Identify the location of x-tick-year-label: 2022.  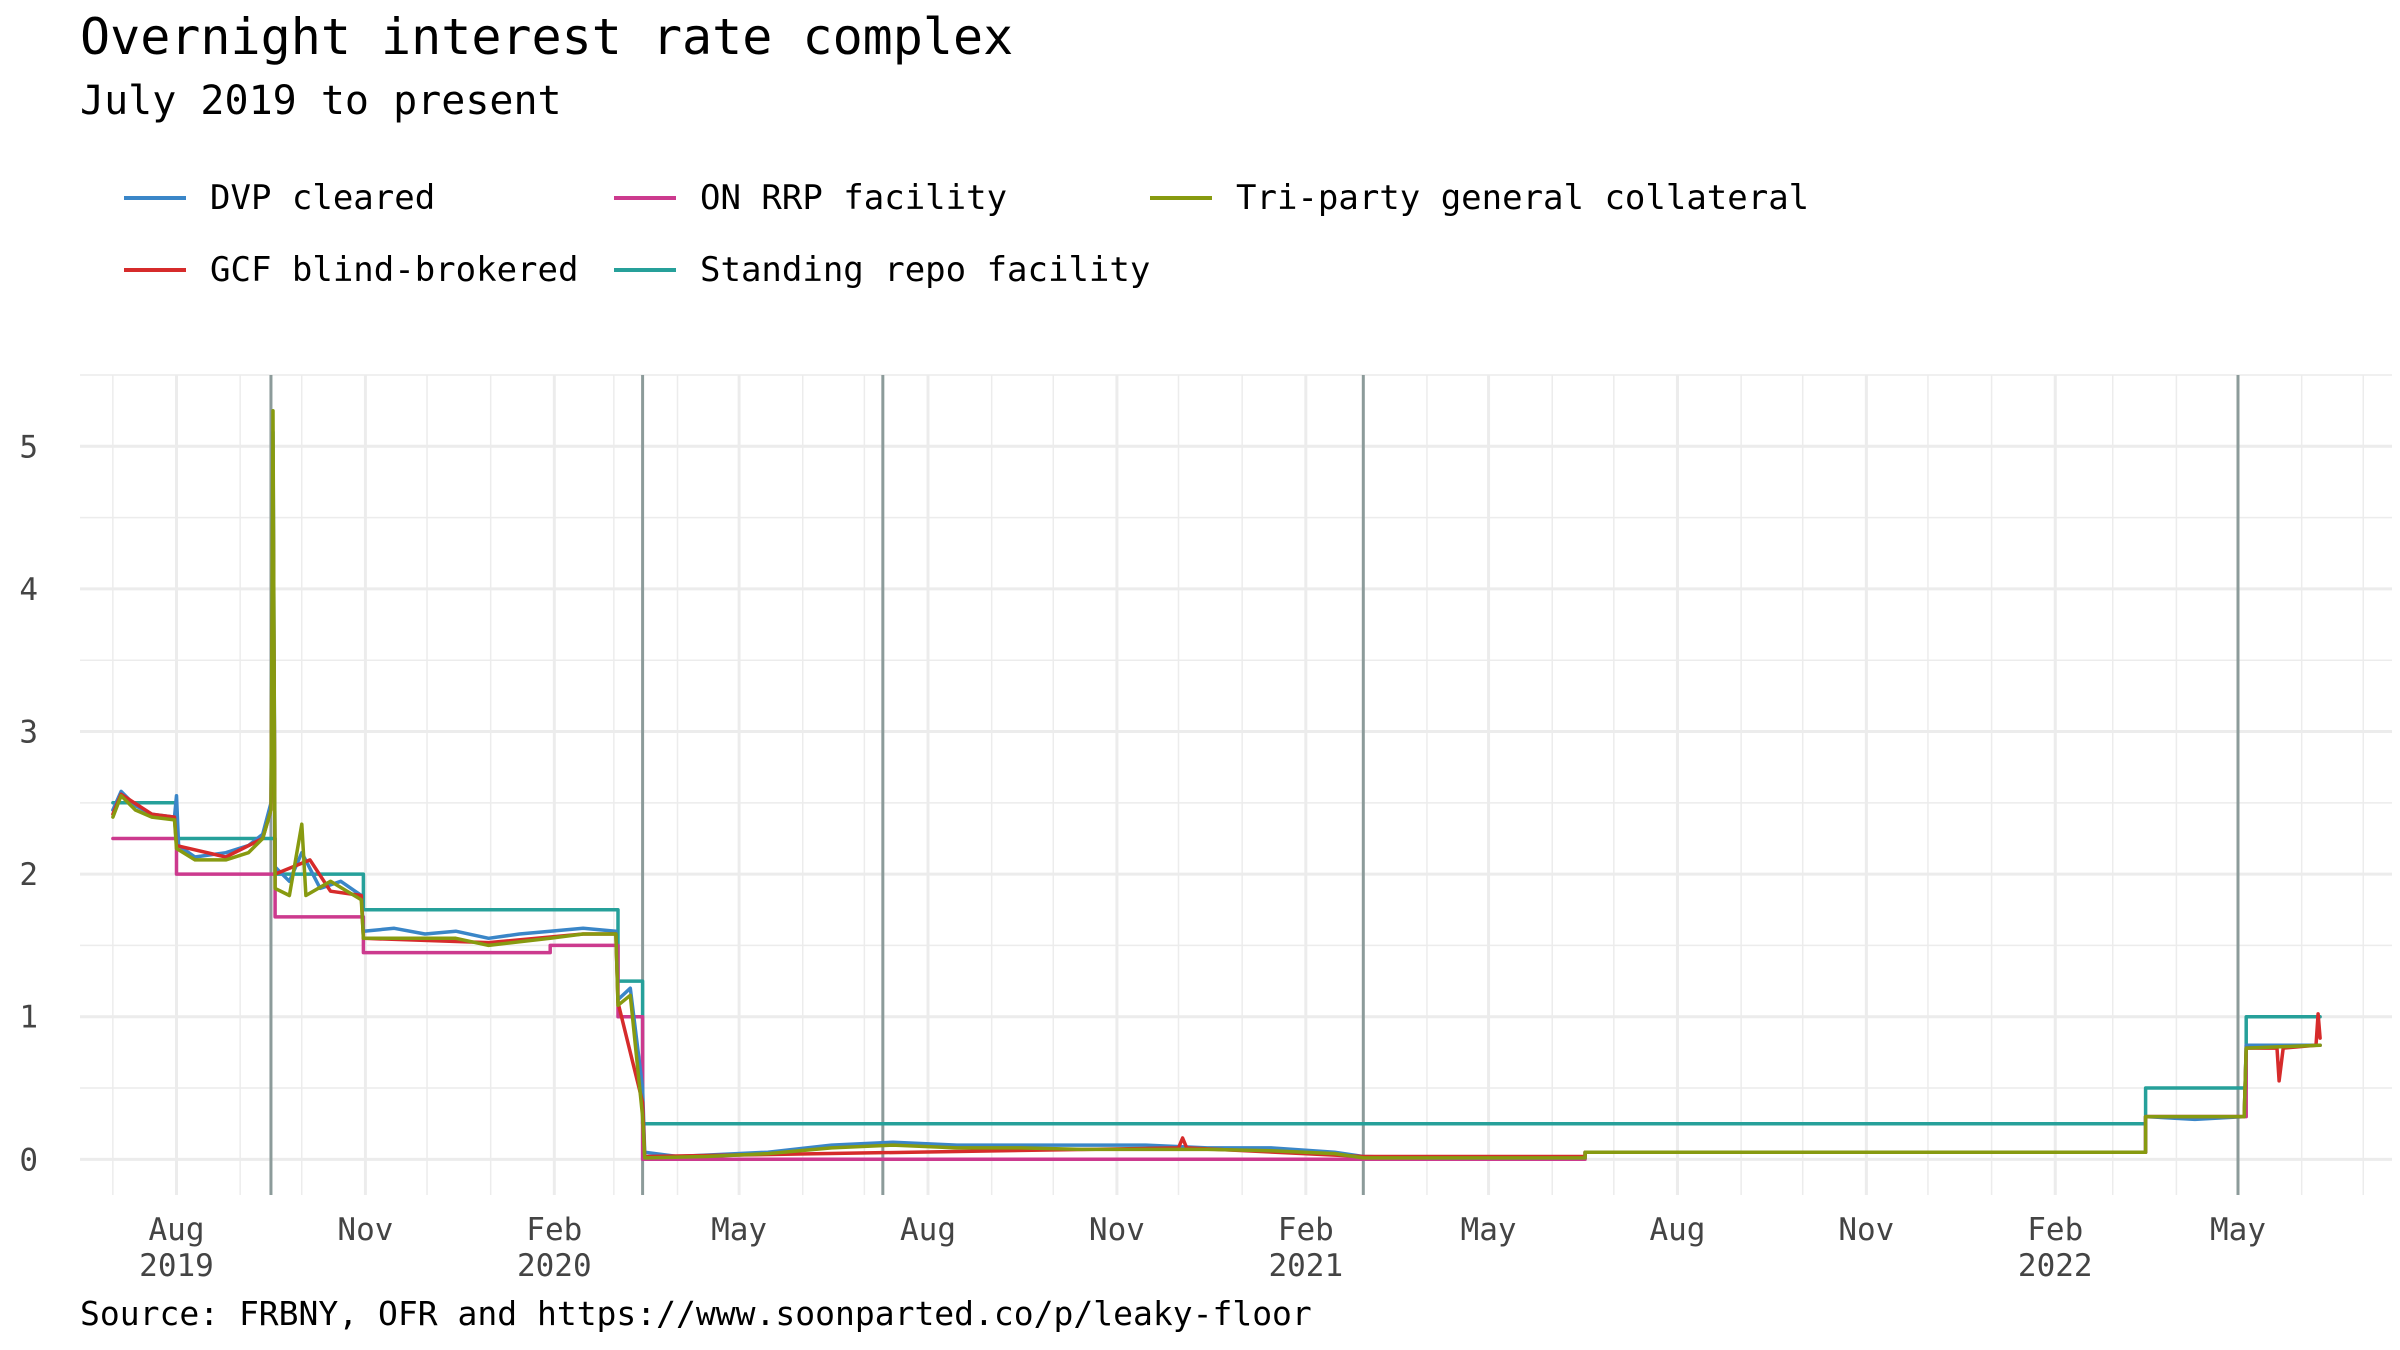
(2055, 1266).